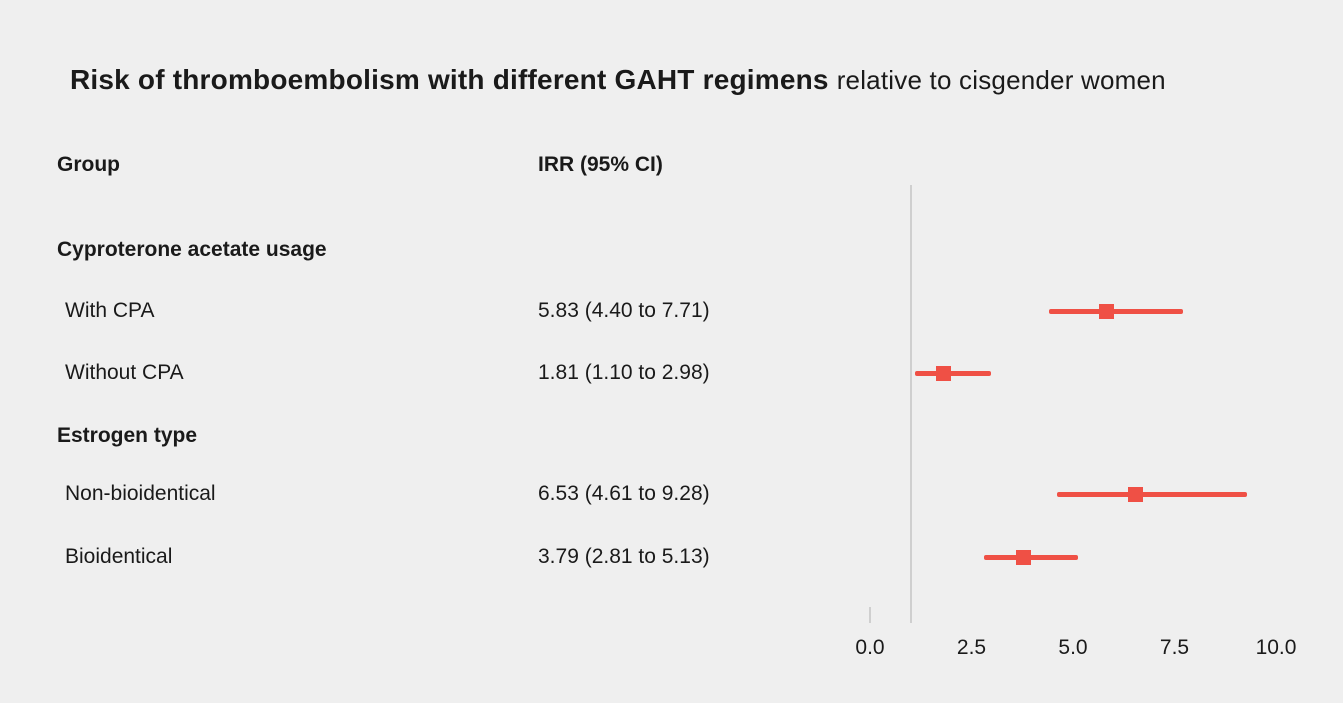  What do you see at coordinates (140, 493) in the screenshot?
I see `row-label: Non-bioidentical` at bounding box center [140, 493].